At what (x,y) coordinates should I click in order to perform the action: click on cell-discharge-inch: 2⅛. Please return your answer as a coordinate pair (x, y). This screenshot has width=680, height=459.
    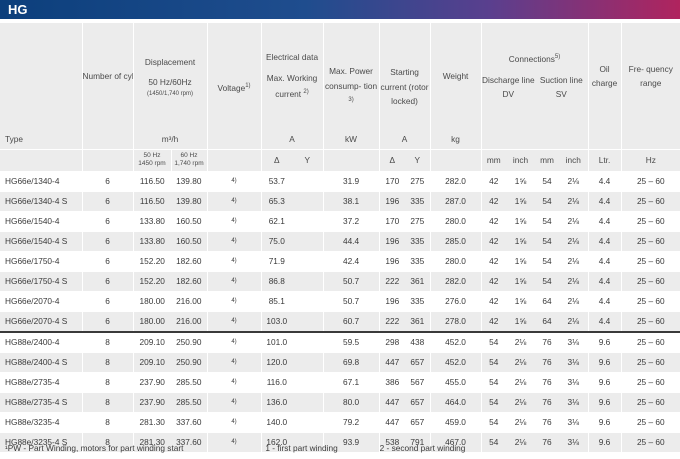
    Looking at the image, I should click on (521, 401).